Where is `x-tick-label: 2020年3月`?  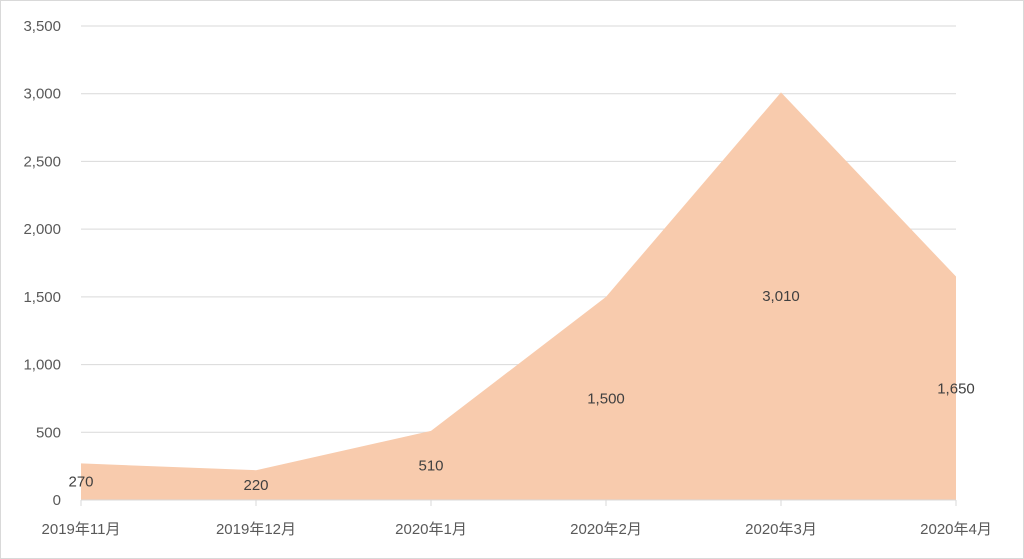 x-tick-label: 2020年3月 is located at coordinates (781, 529).